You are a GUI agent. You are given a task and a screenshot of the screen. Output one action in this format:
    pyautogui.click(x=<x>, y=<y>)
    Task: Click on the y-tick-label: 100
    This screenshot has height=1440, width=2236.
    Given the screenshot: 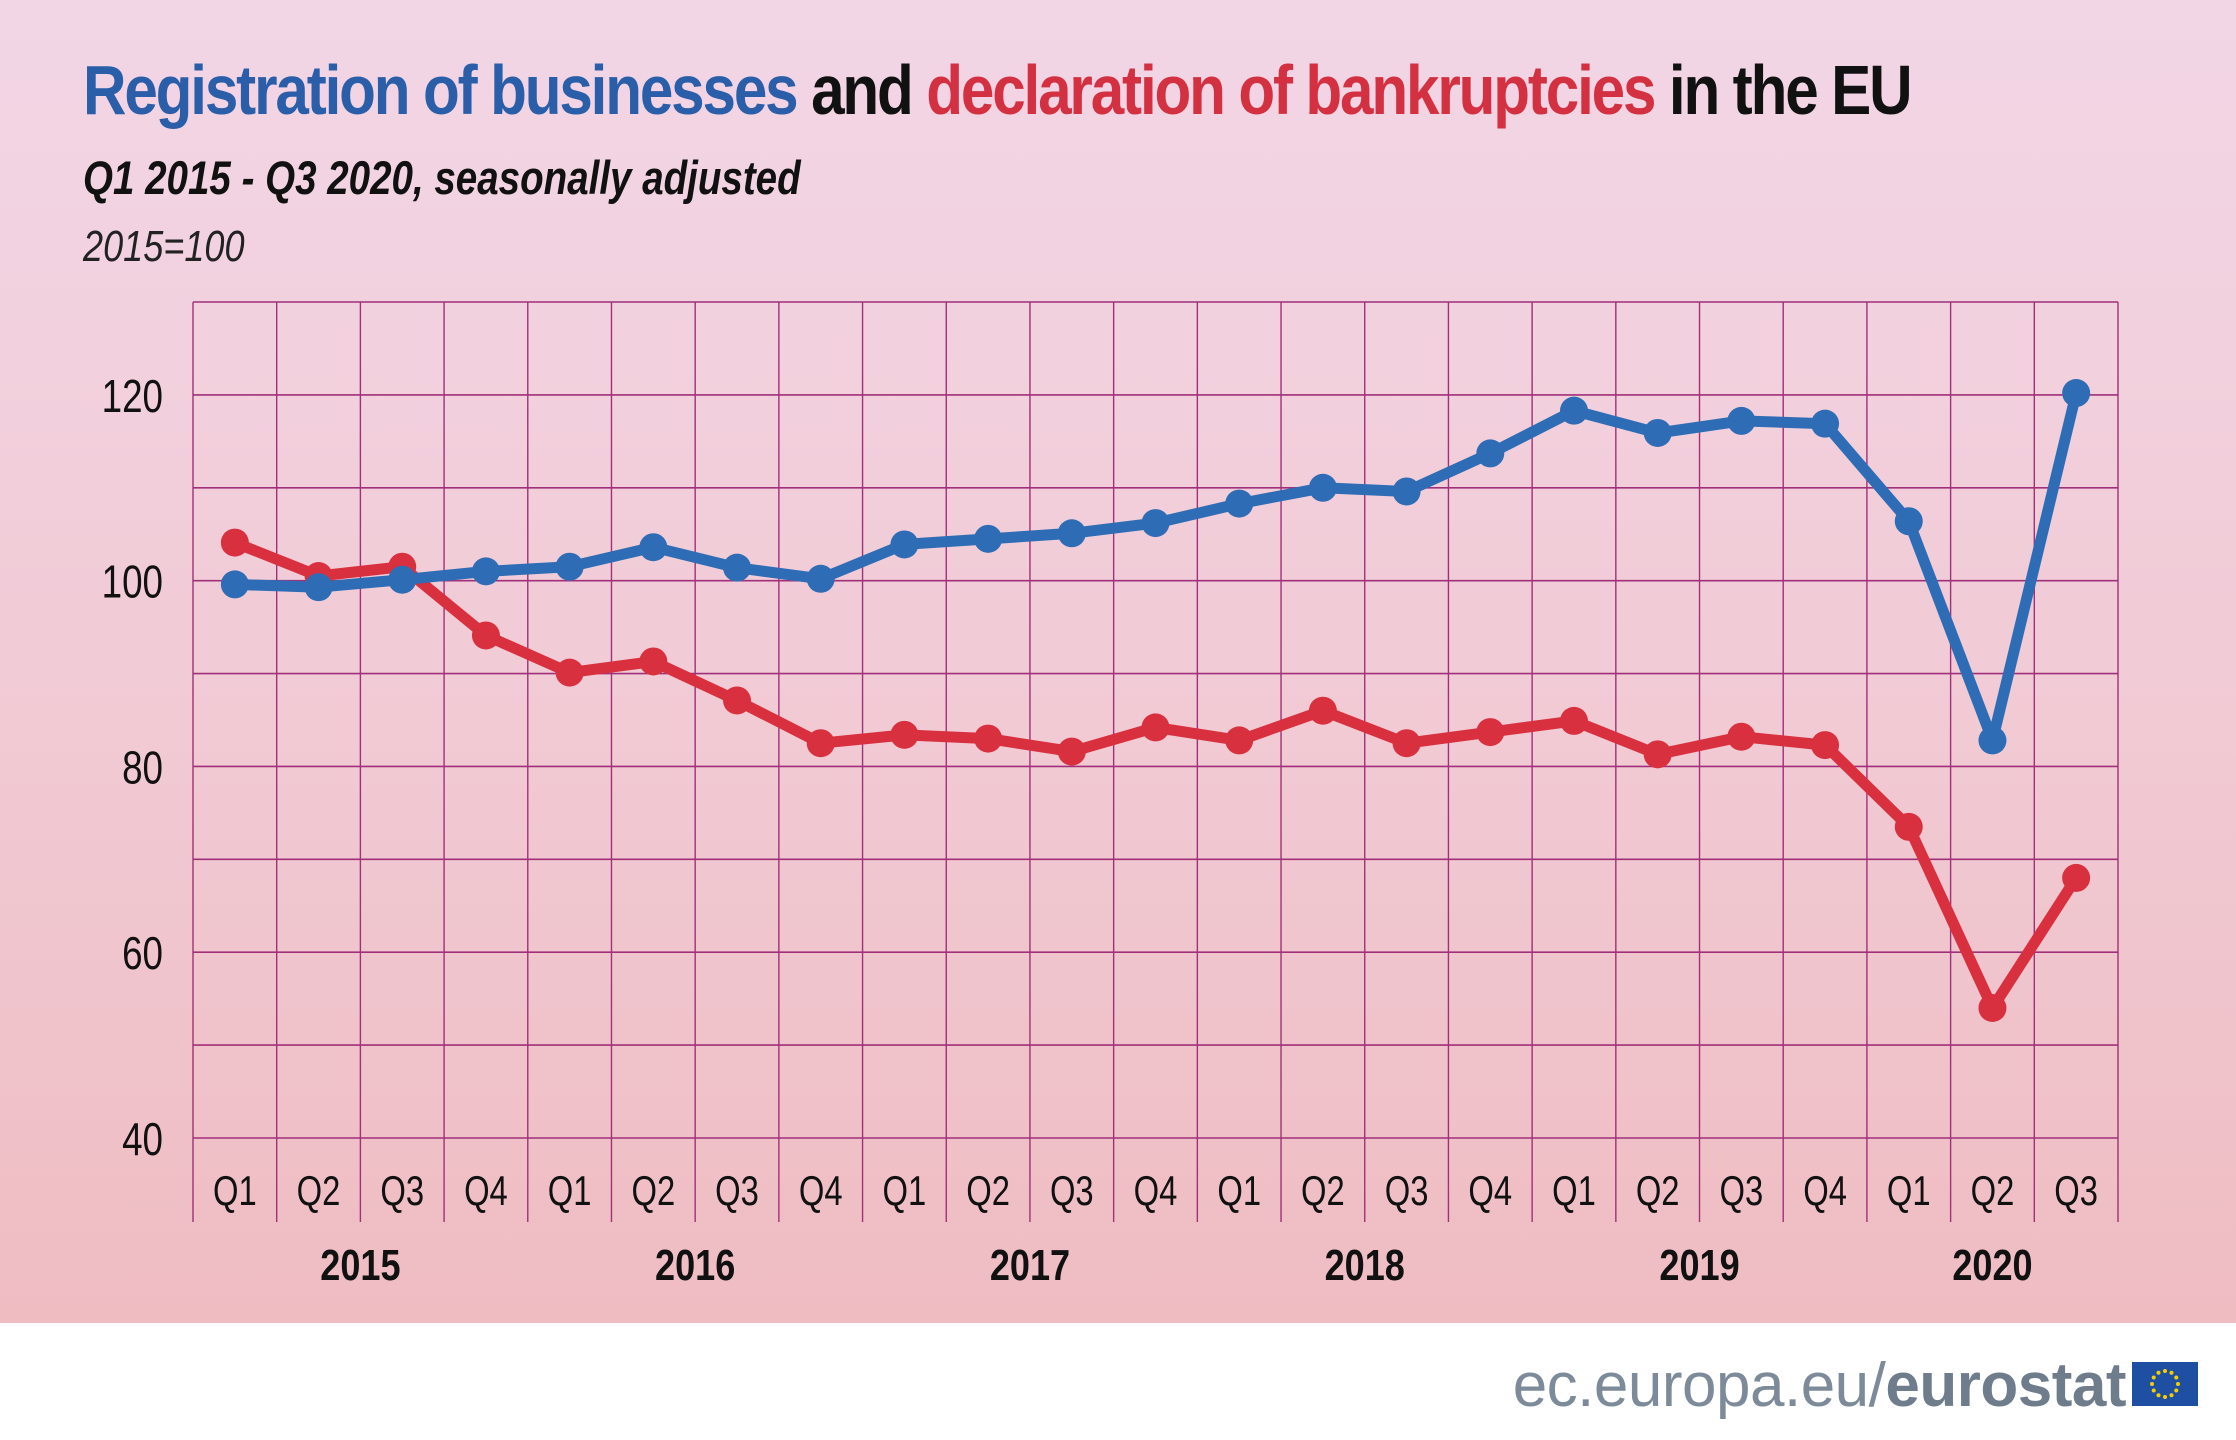 What is the action you would take?
    pyautogui.click(x=132, y=582)
    